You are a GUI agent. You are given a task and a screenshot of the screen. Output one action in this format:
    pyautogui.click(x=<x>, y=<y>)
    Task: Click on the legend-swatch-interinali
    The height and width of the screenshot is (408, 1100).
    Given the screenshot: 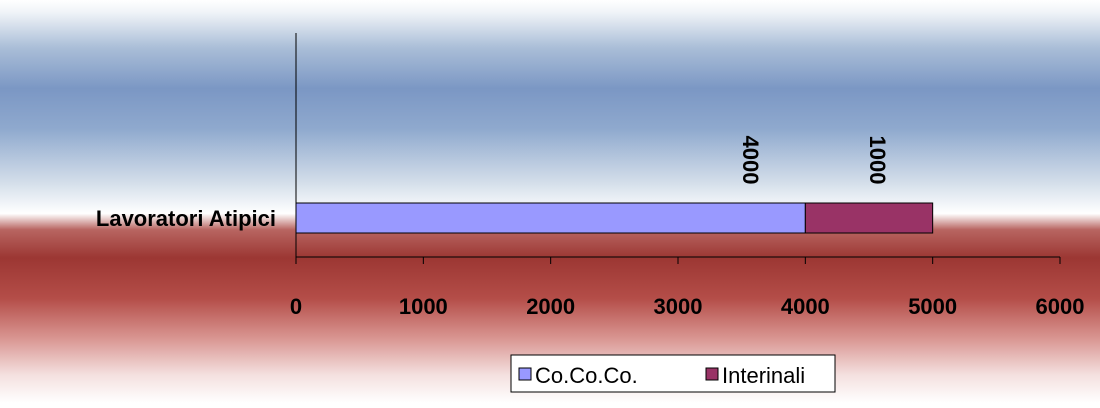 What is the action you would take?
    pyautogui.click(x=712, y=374)
    